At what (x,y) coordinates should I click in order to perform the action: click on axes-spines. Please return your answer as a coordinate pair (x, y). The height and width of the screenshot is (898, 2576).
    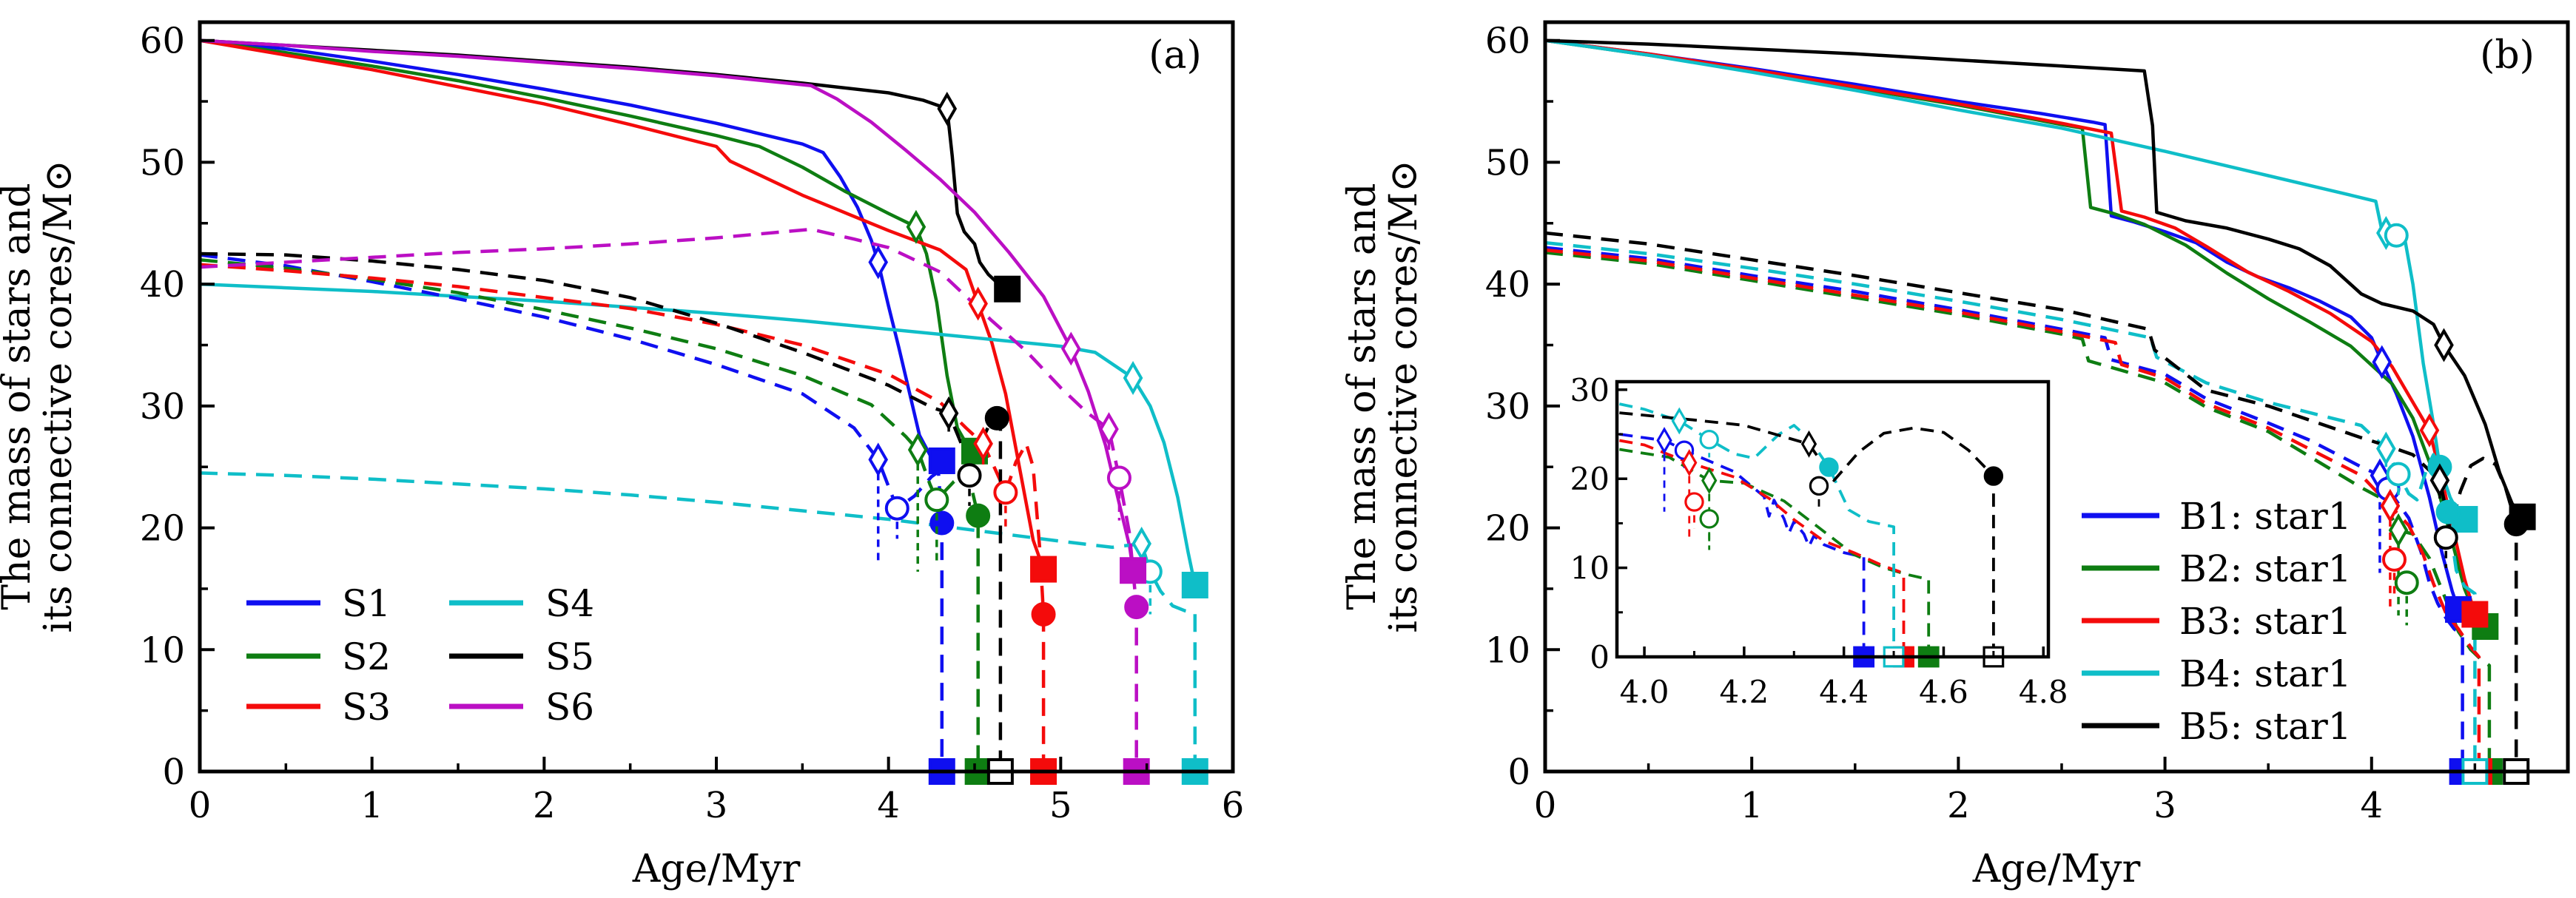
    Looking at the image, I should click on (1833, 519).